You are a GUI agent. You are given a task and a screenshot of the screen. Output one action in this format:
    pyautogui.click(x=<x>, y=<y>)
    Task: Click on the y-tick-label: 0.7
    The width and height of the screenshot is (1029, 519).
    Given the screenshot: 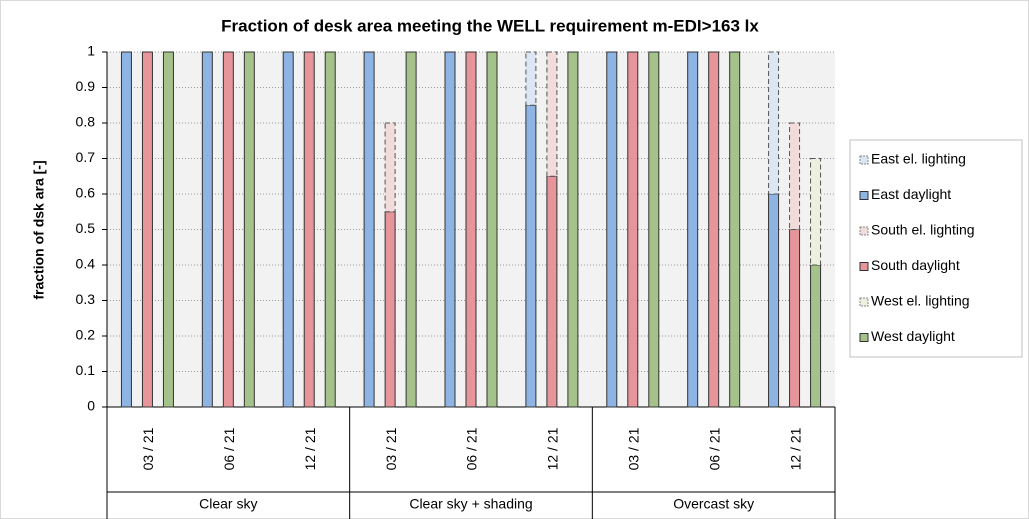 What is the action you would take?
    pyautogui.click(x=86, y=157)
    